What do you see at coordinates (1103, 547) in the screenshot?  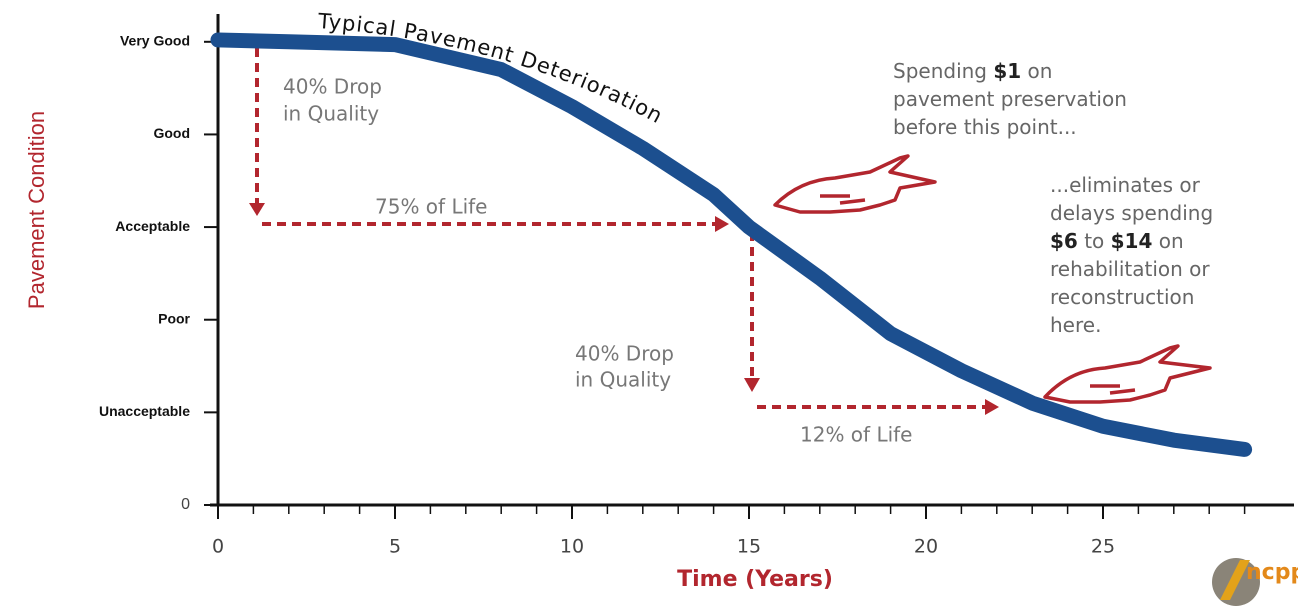 I see `x-tick-label: 25` at bounding box center [1103, 547].